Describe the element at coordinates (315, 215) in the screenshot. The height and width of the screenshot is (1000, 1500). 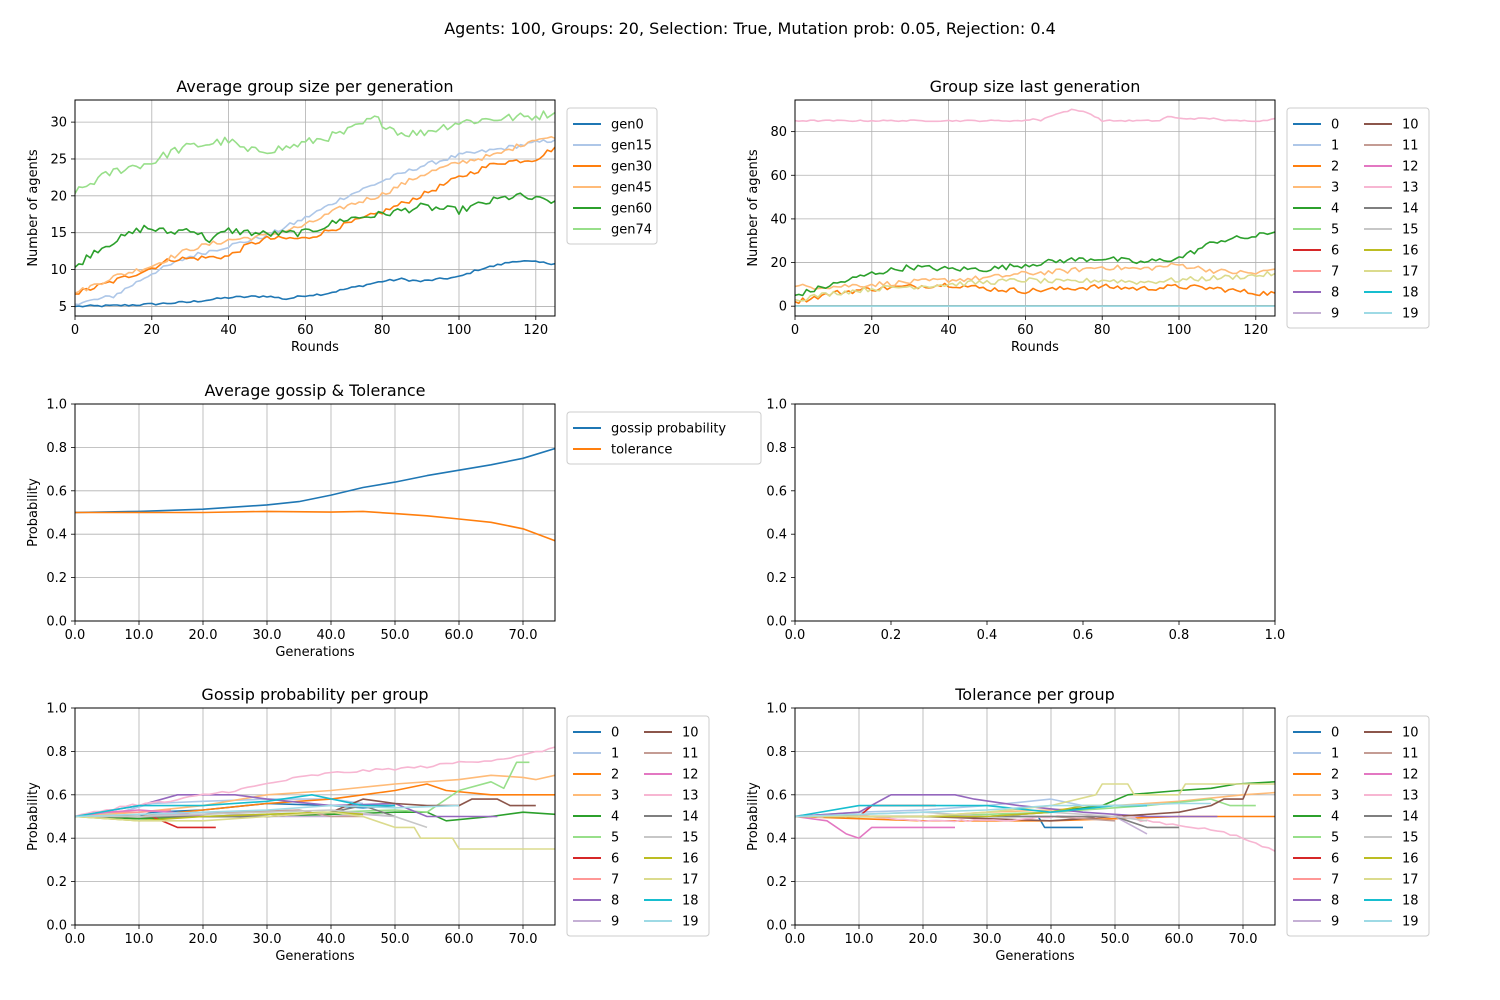
I see `series-line-gen45` at that location.